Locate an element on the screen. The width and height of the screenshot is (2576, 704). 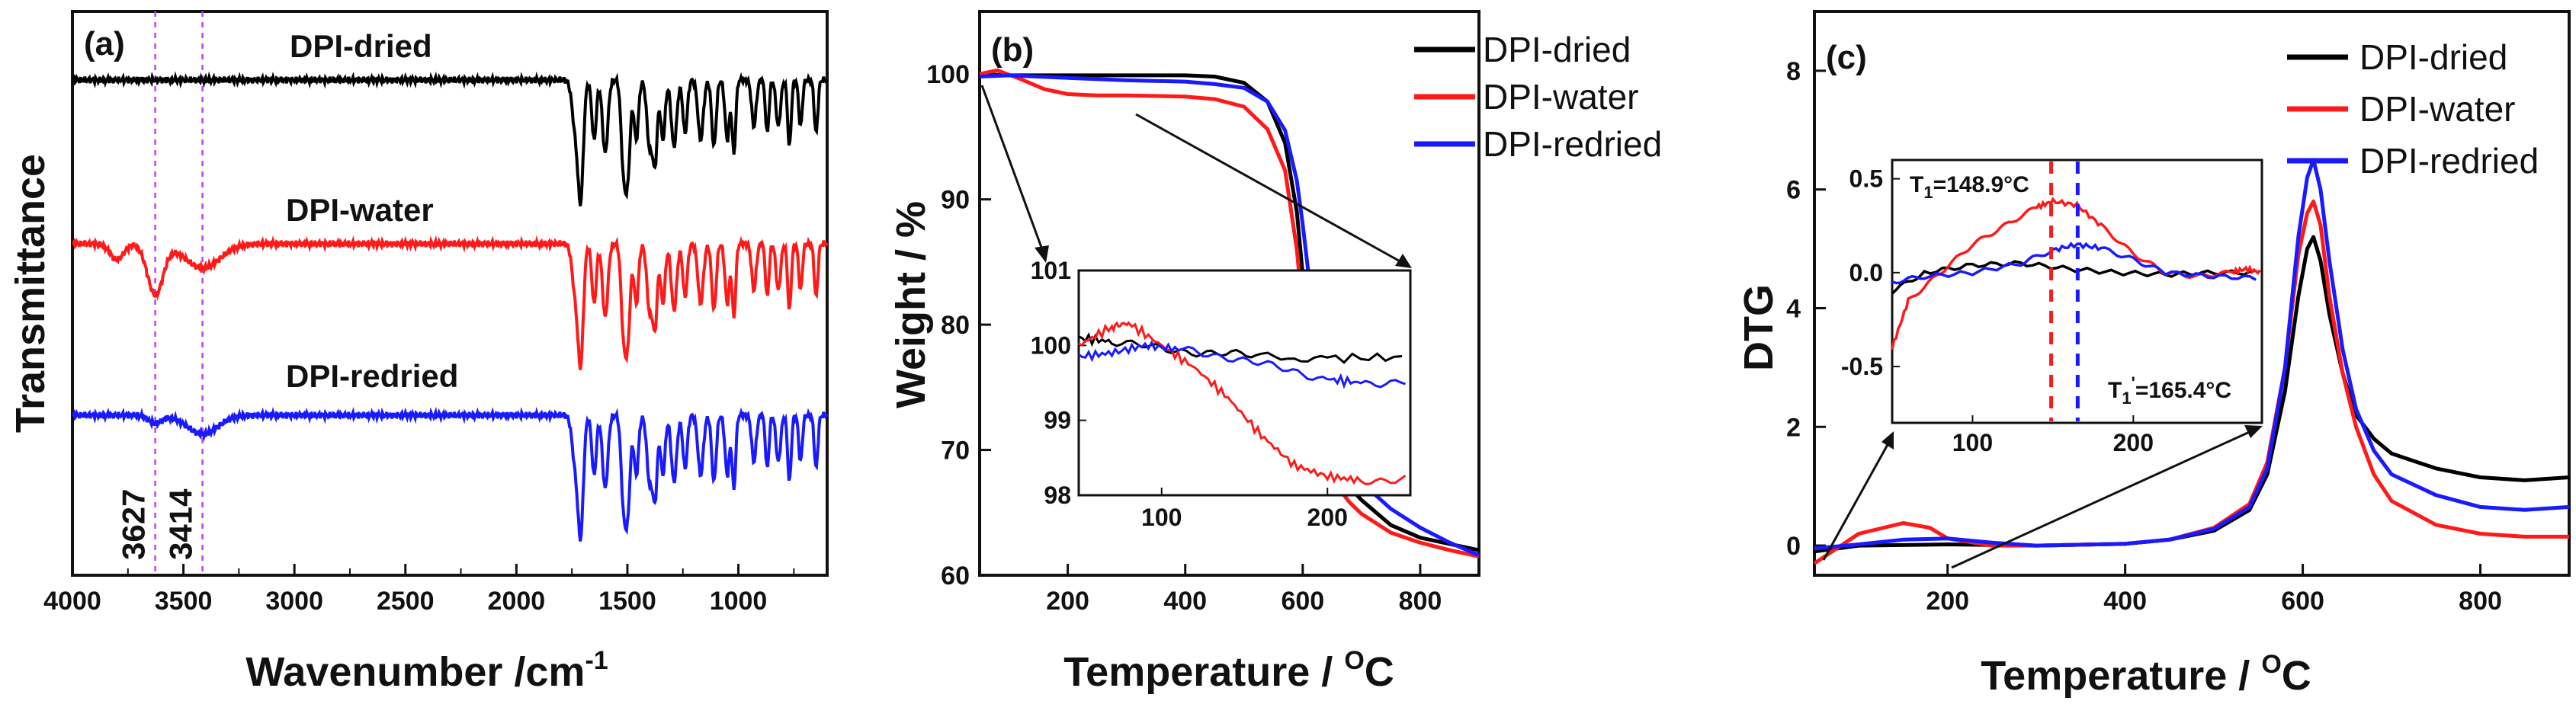
panel-a-series-water is located at coordinates (450, 302).